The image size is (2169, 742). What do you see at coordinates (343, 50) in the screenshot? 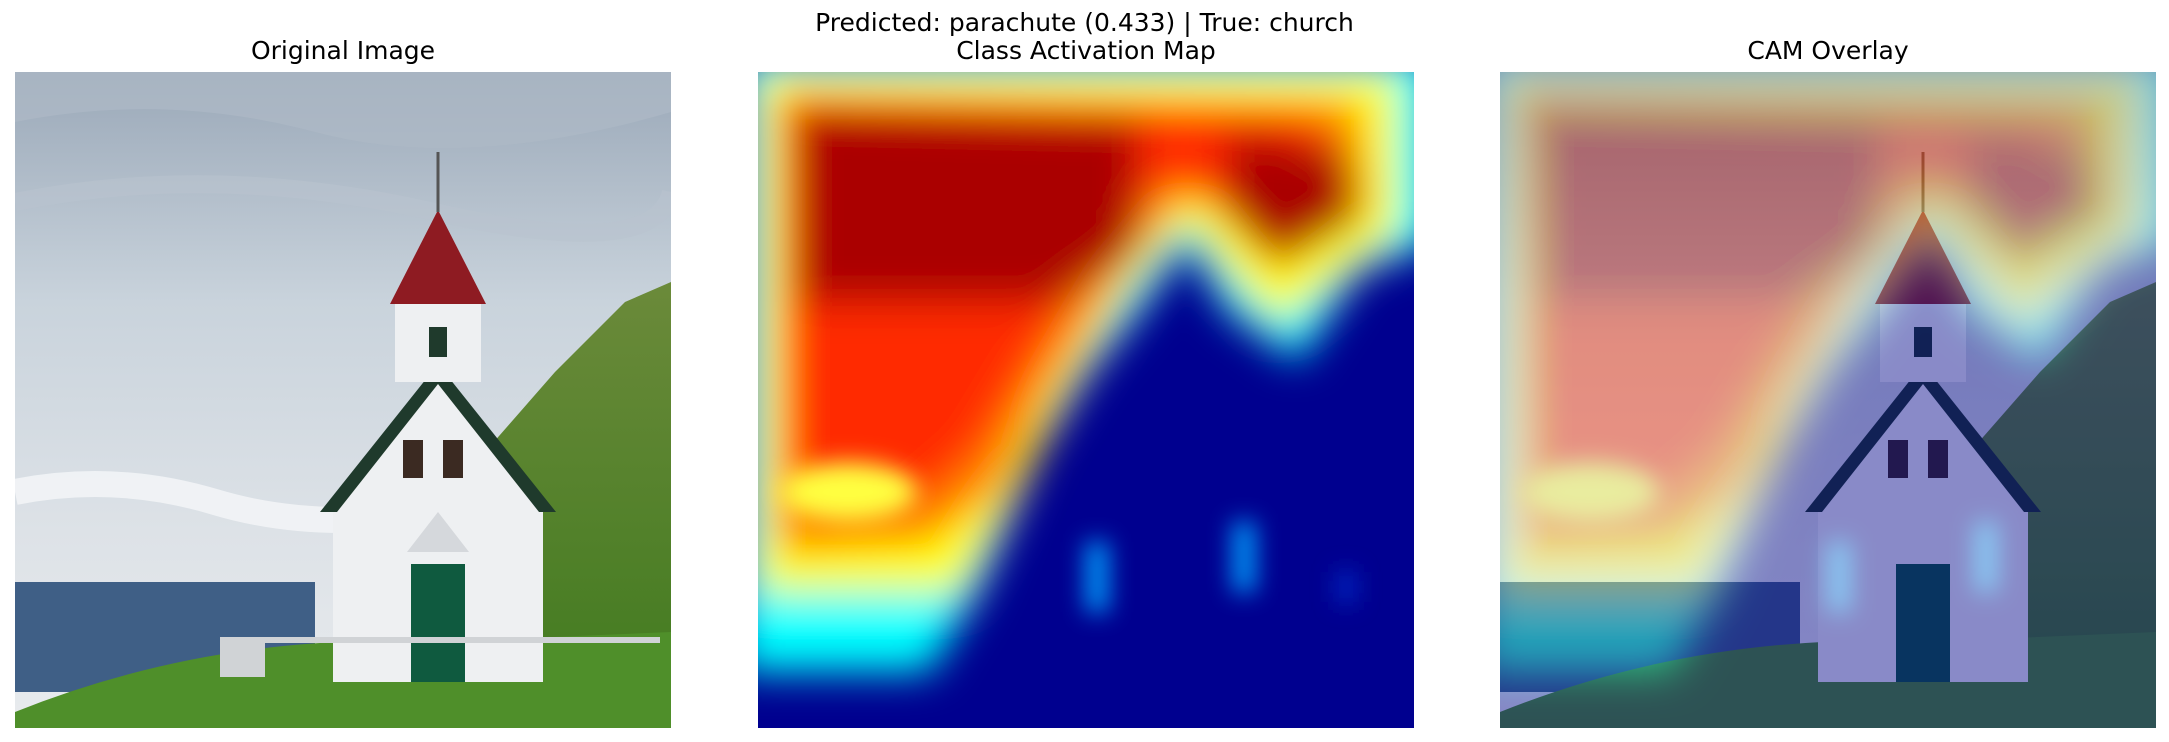
I see `panel-title-original: Original Image` at bounding box center [343, 50].